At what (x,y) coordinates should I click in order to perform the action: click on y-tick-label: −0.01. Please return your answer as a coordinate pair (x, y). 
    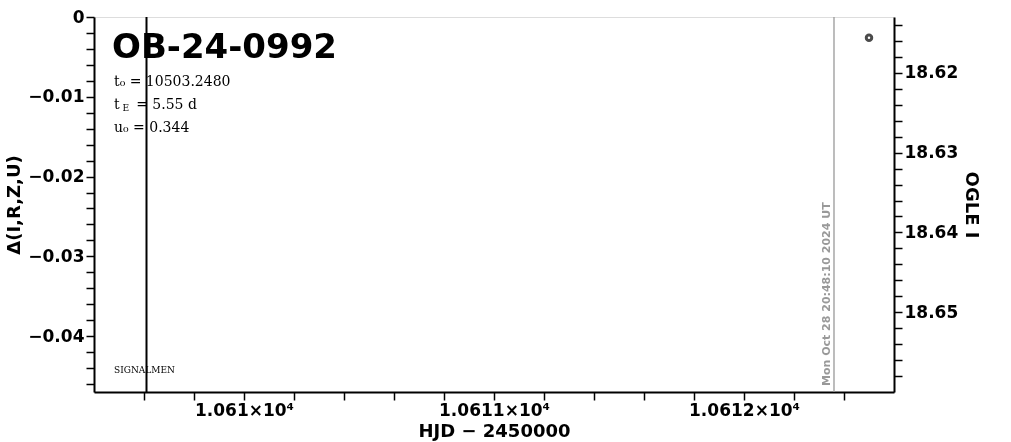
    Looking at the image, I should click on (56, 96).